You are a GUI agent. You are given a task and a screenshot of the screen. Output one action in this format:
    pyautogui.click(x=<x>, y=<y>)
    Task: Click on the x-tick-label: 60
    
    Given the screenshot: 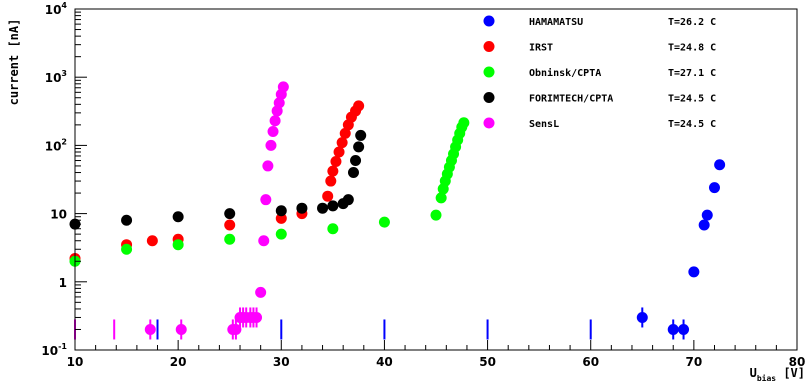 What is the action you would take?
    pyautogui.click(x=590, y=362)
    